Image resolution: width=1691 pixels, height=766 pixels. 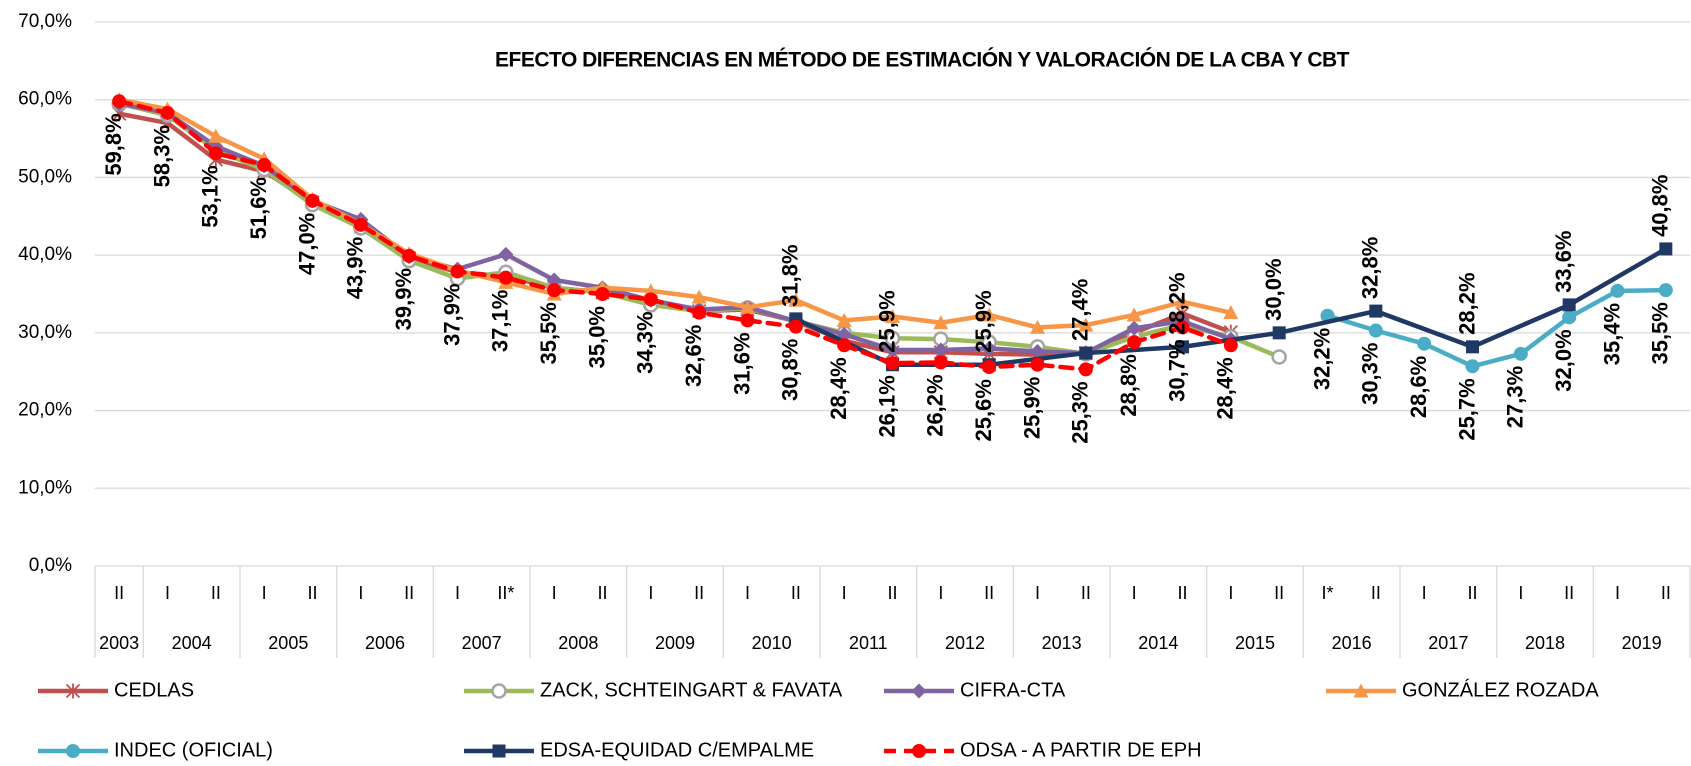 I want to click on x-group-label: 2019, so click(x=1642, y=643).